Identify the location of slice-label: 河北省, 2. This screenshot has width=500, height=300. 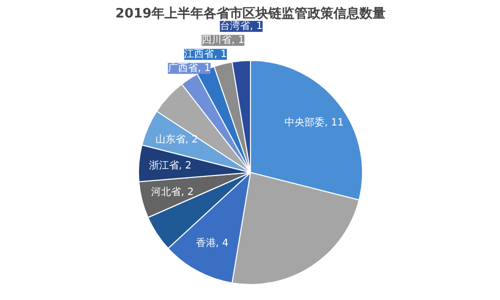
(172, 192).